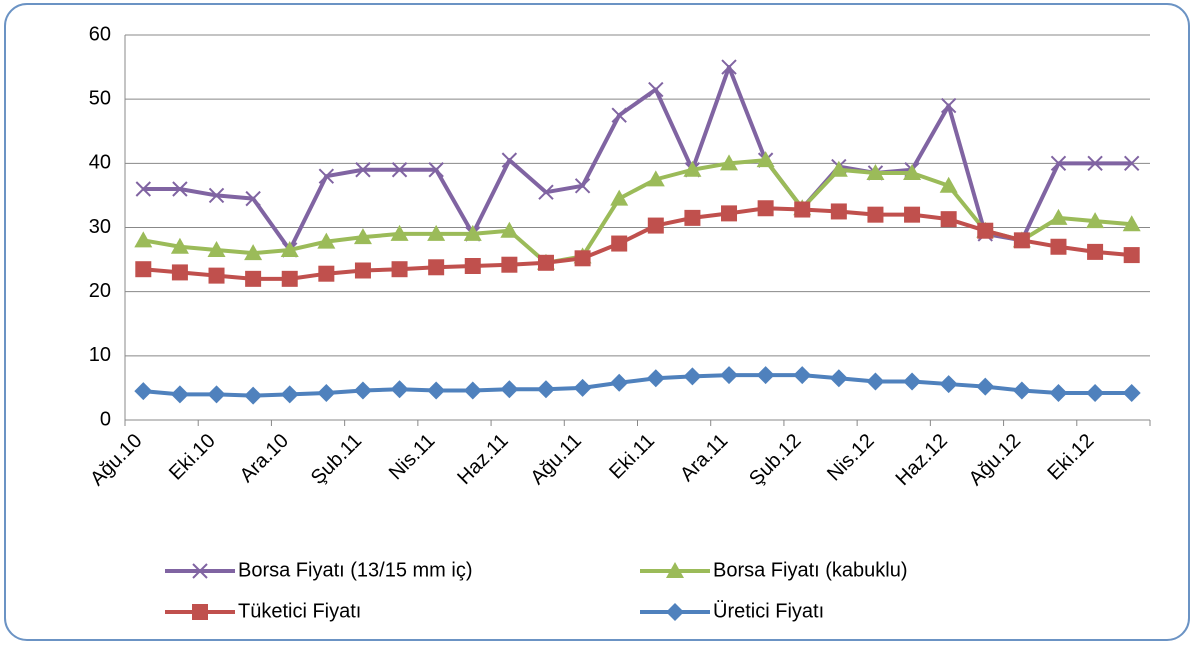 This screenshot has width=1194, height=651. What do you see at coordinates (100, 355) in the screenshot?
I see `y-tick-label: 10` at bounding box center [100, 355].